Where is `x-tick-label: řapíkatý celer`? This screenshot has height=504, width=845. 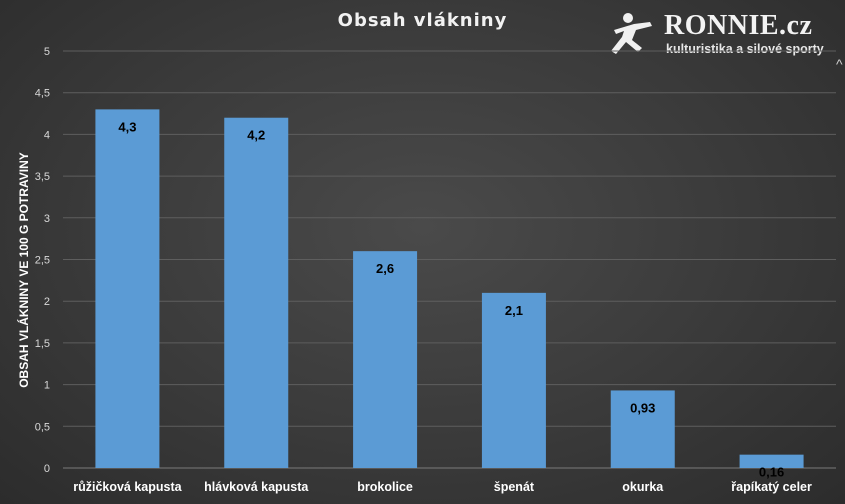
x-tick-label: řapíkatý celer is located at coordinates (771, 487).